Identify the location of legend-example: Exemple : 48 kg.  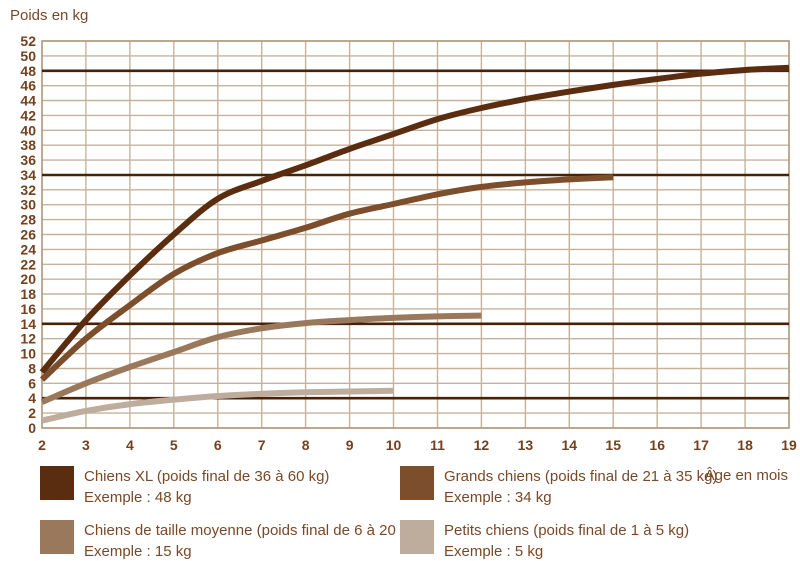
(138, 497).